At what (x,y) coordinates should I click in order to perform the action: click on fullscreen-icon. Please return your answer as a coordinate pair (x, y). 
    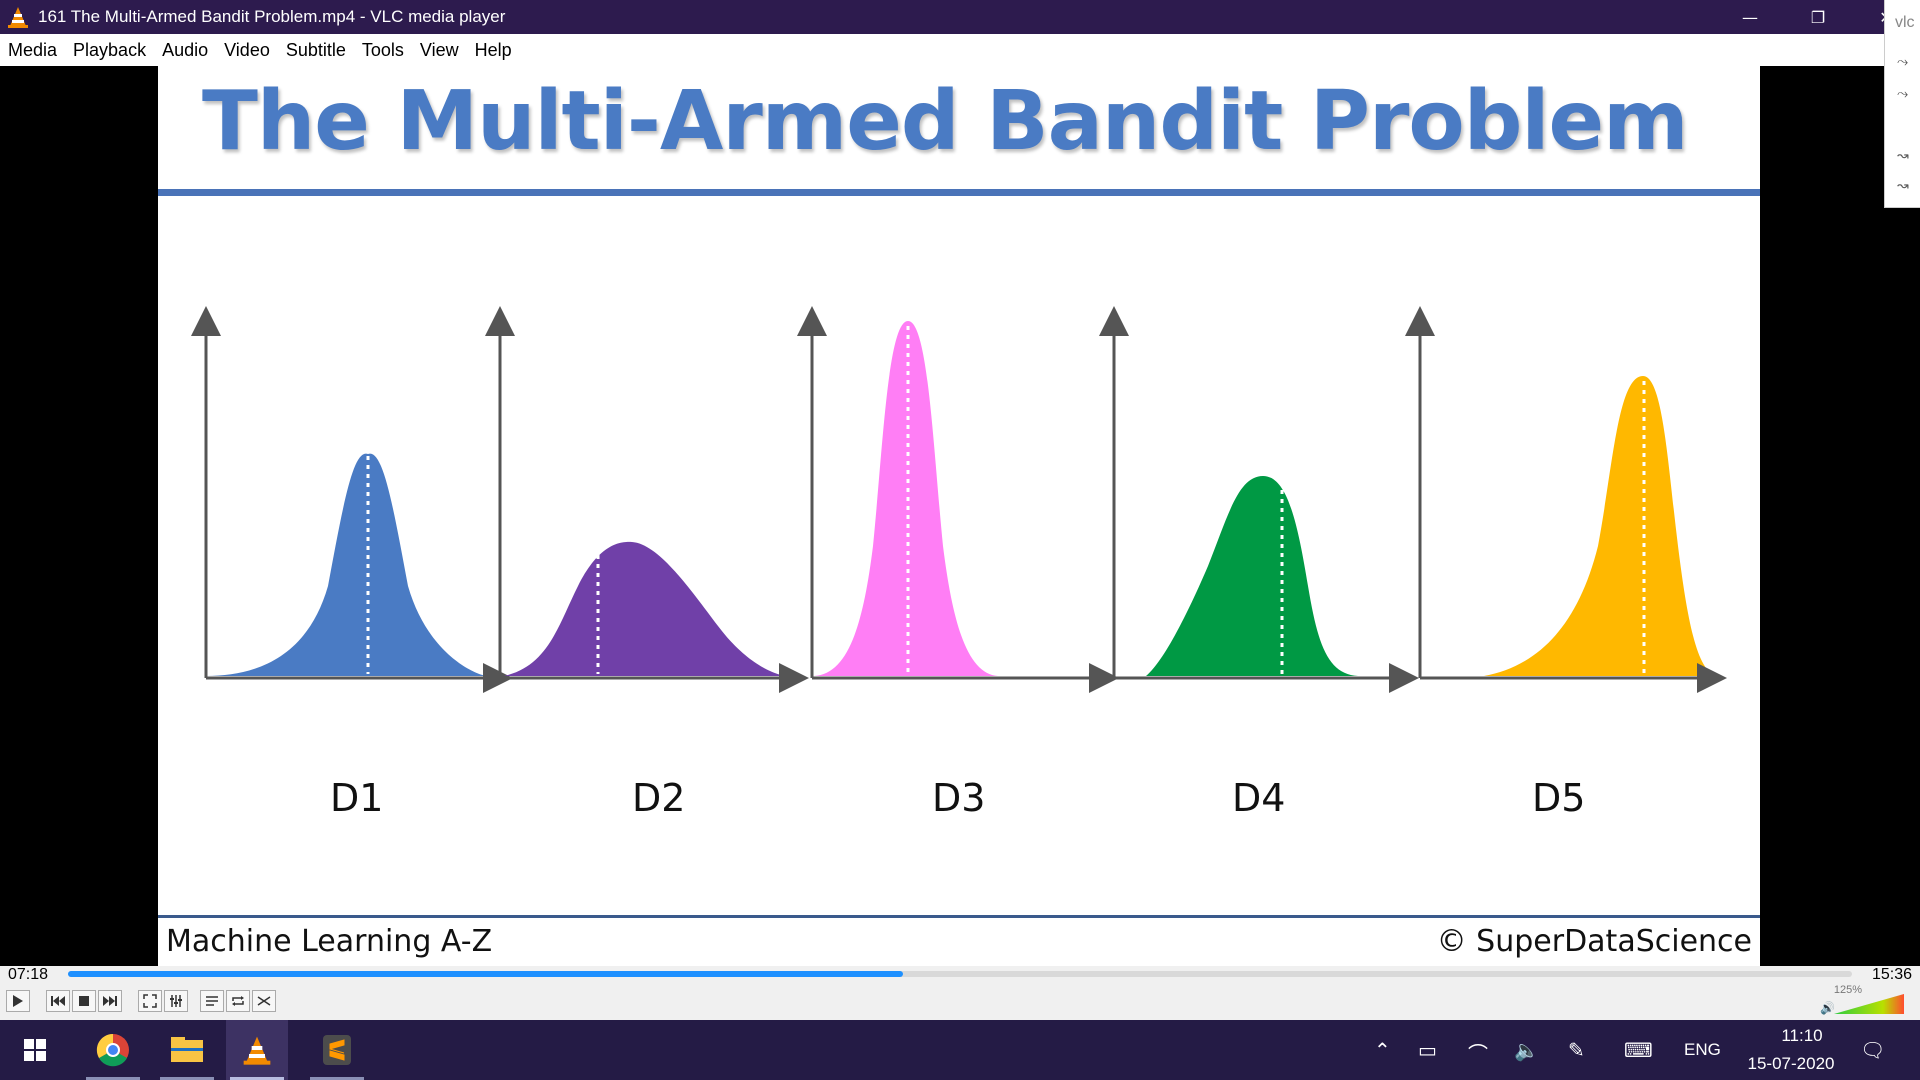
    Looking at the image, I should click on (150, 1001).